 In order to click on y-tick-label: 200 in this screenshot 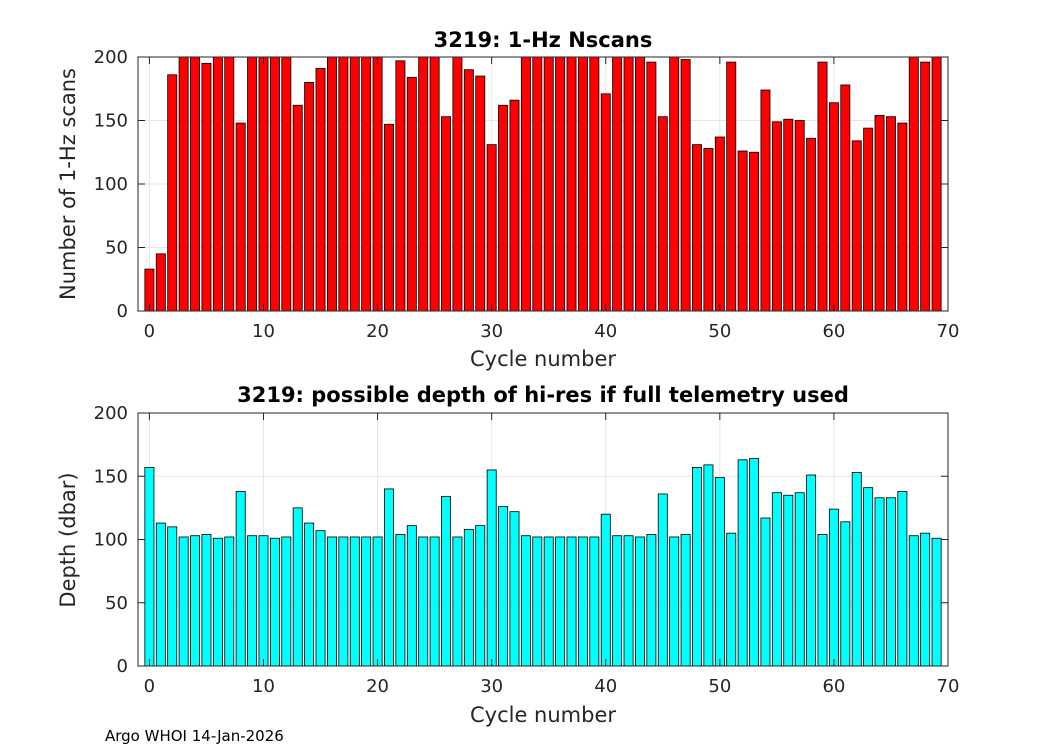, I will do `click(111, 413)`.